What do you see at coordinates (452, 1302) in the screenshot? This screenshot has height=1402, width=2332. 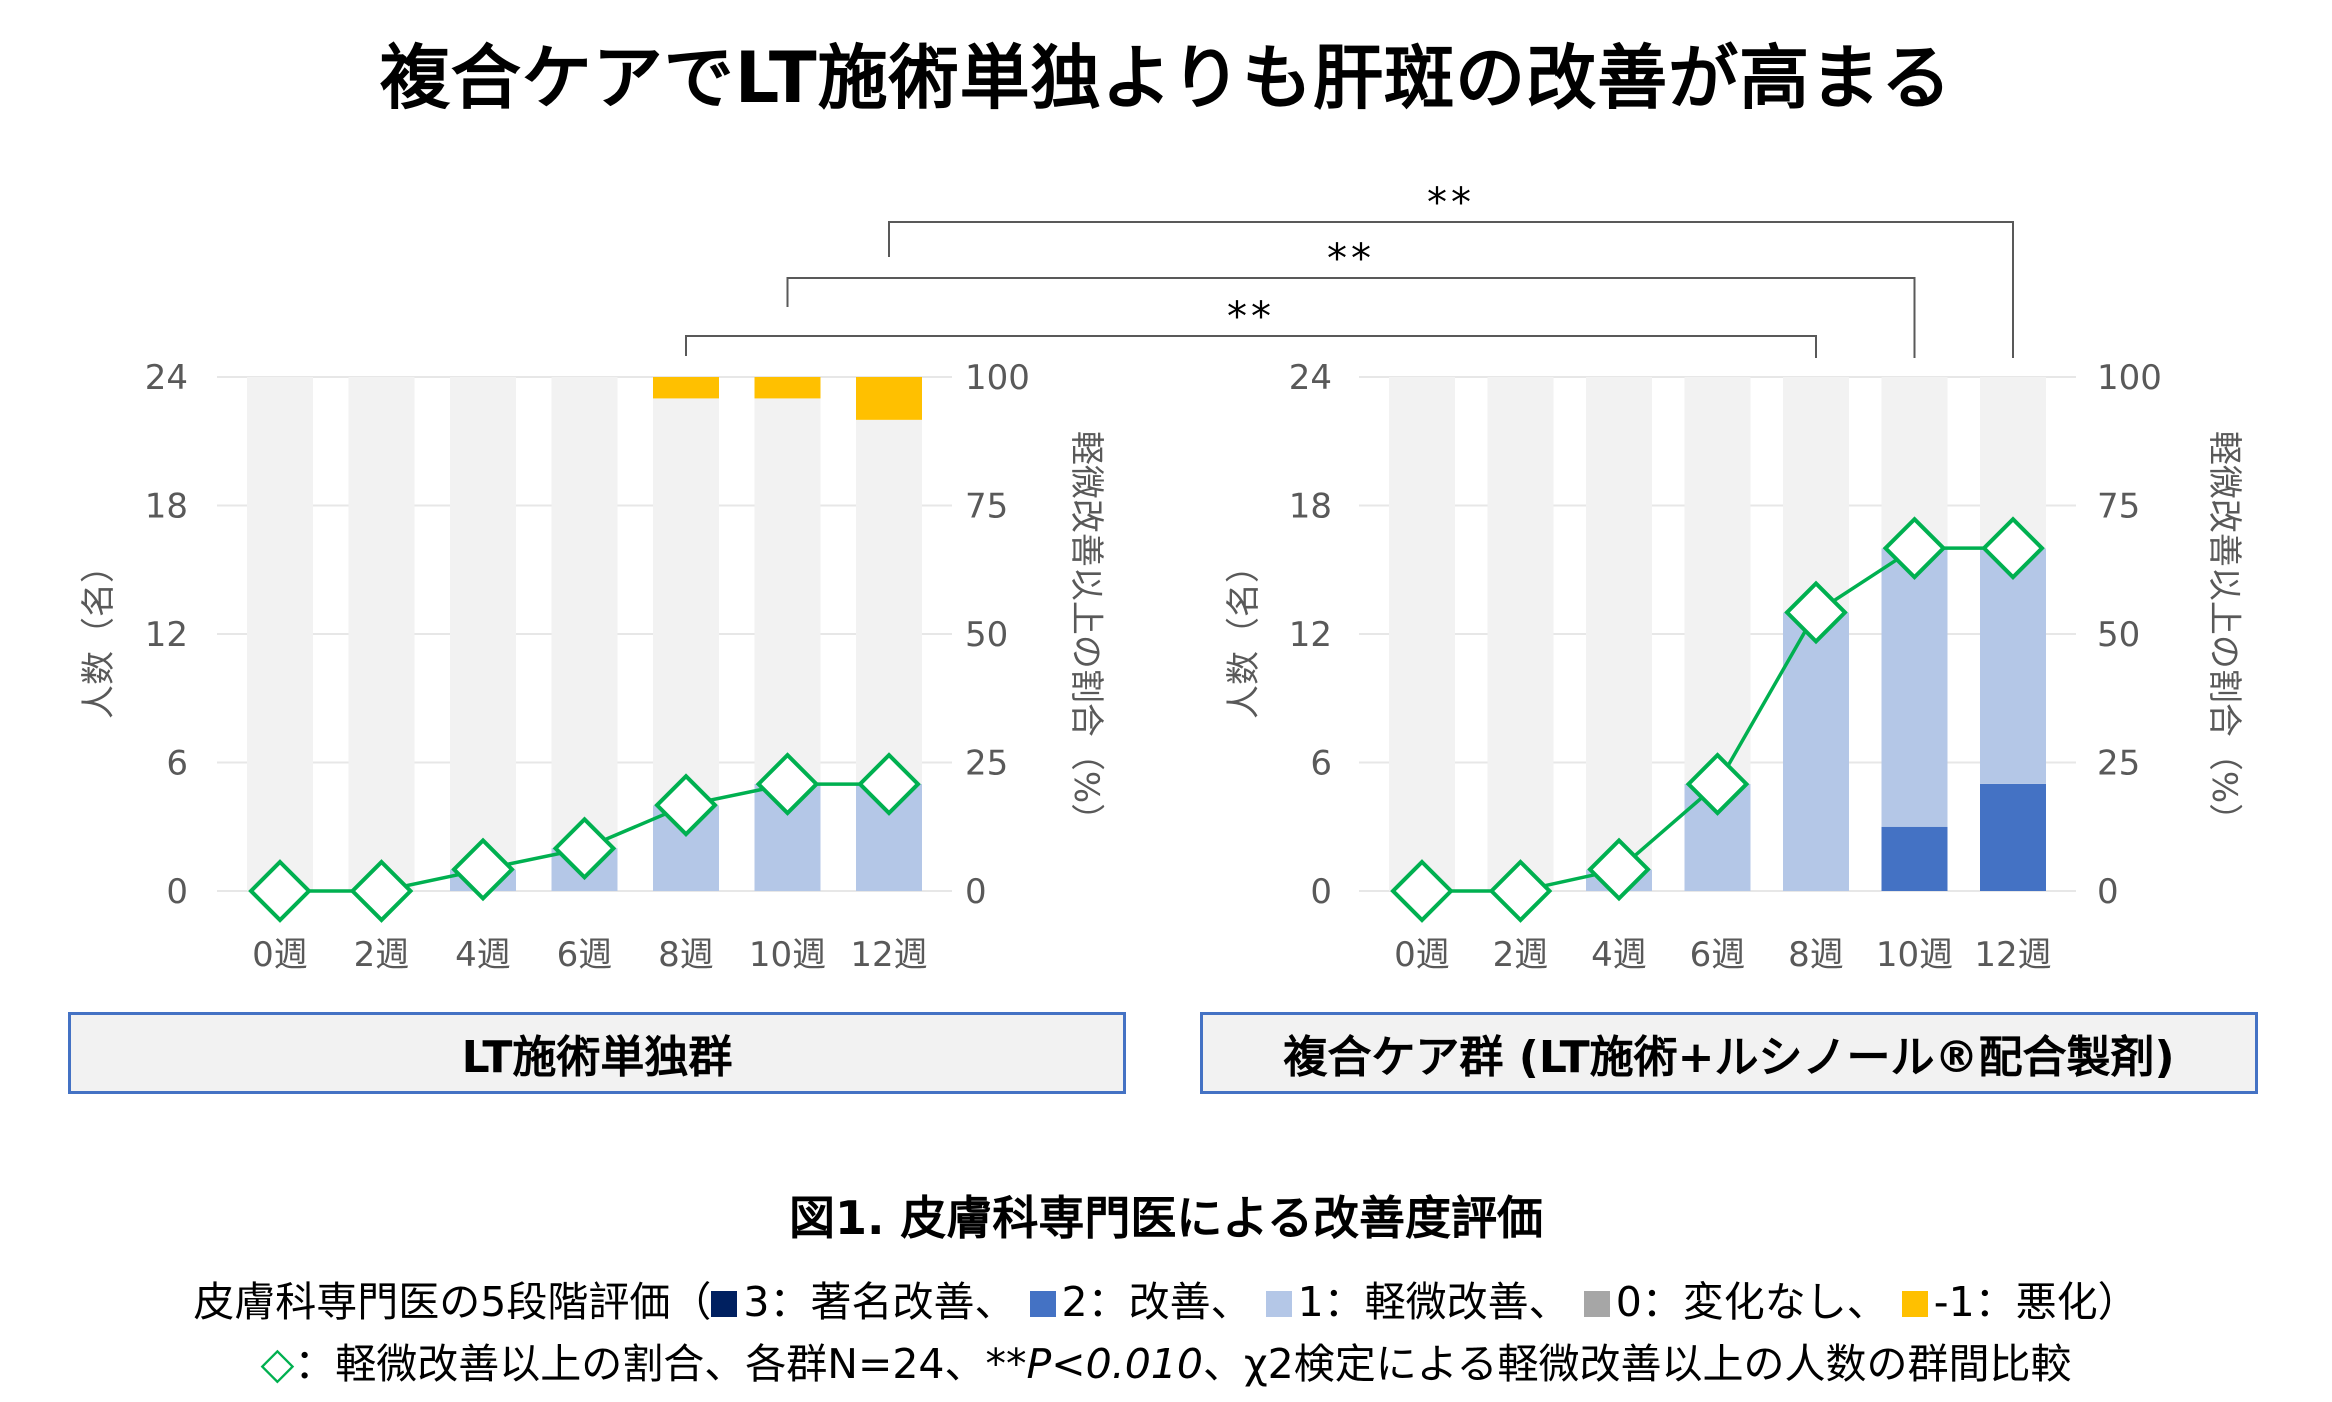 I see `legend-prefix: 皮膚科専門医の5段階評価（` at bounding box center [452, 1302].